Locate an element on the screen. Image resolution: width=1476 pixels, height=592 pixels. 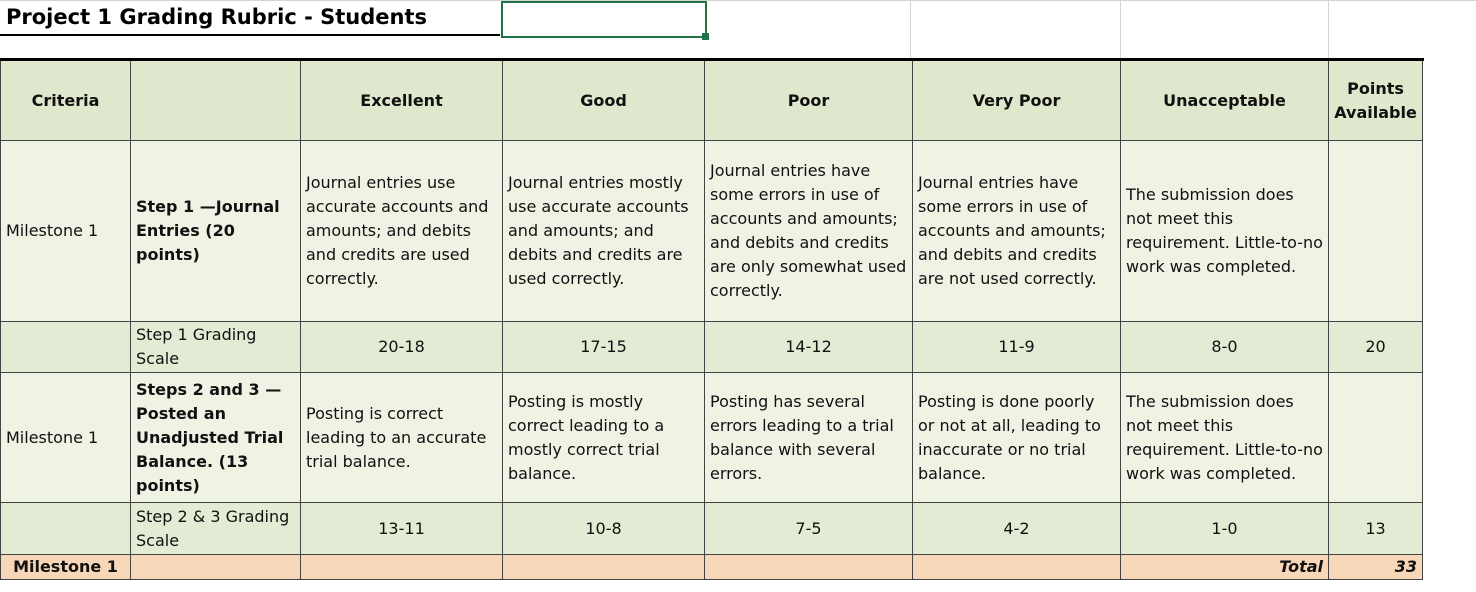
cell-text: Very Poor is located at coordinates (1016, 100).